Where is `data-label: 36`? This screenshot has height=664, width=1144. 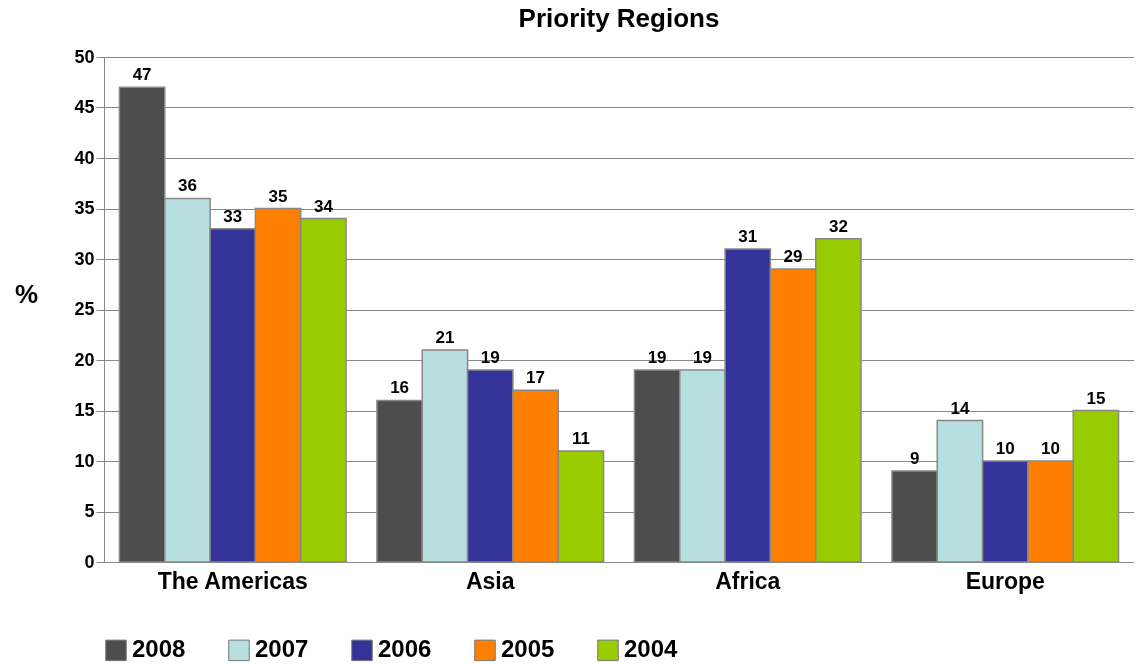 data-label: 36 is located at coordinates (187, 186).